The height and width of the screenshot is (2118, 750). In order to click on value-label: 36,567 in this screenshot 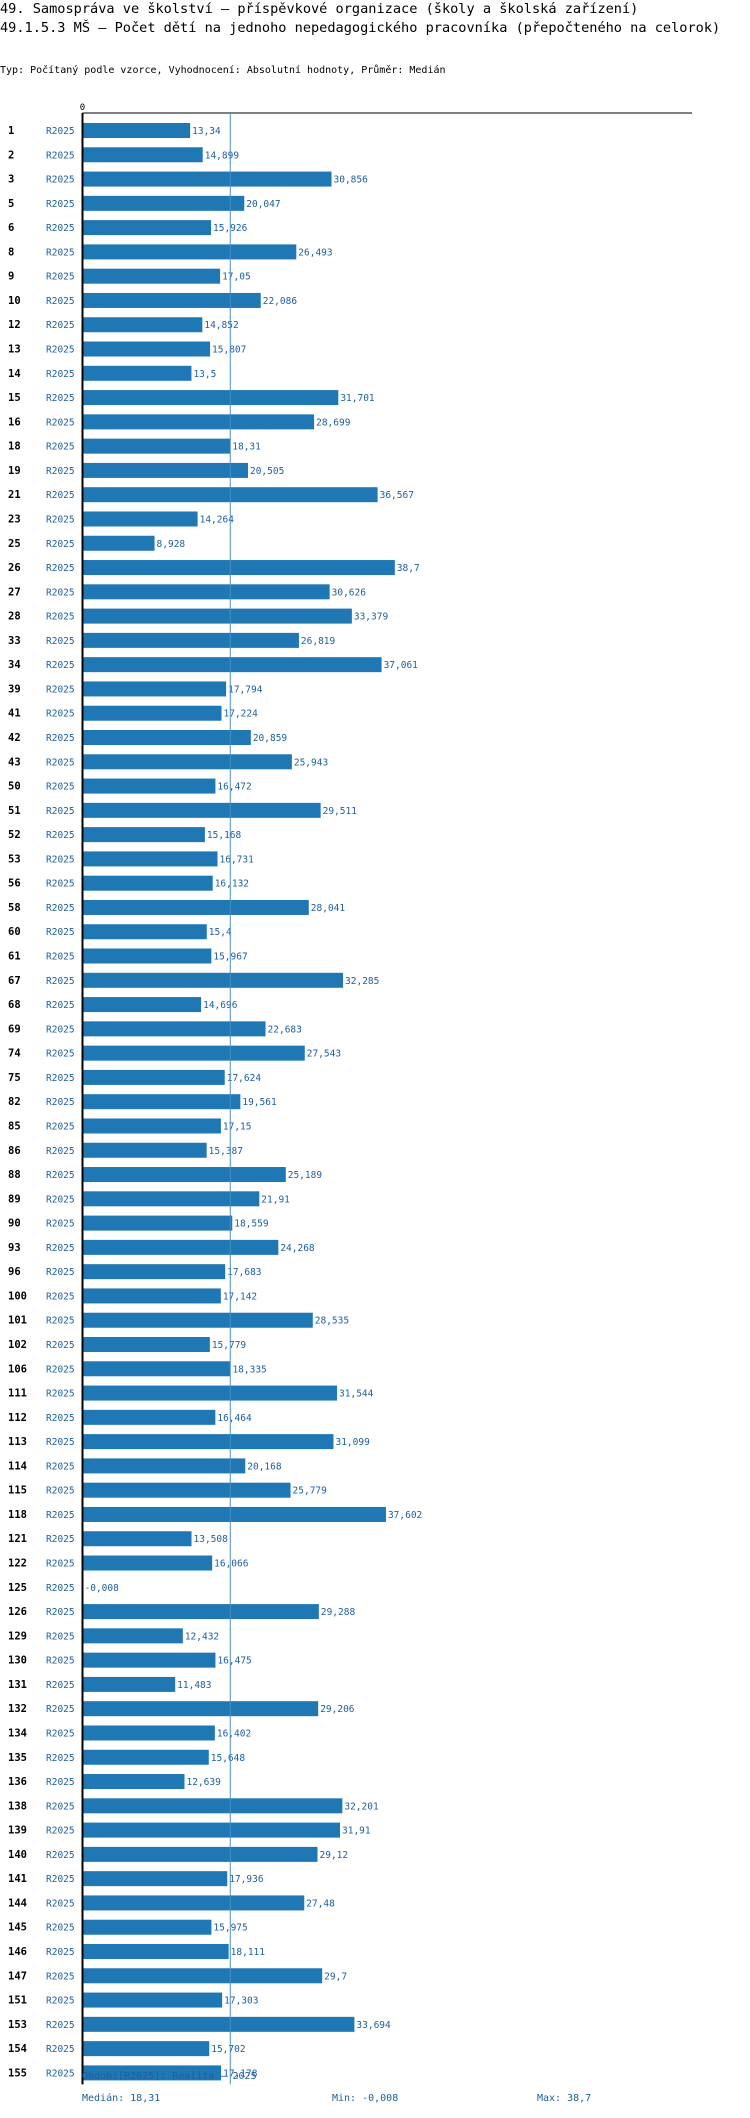, I will do `click(397, 495)`.